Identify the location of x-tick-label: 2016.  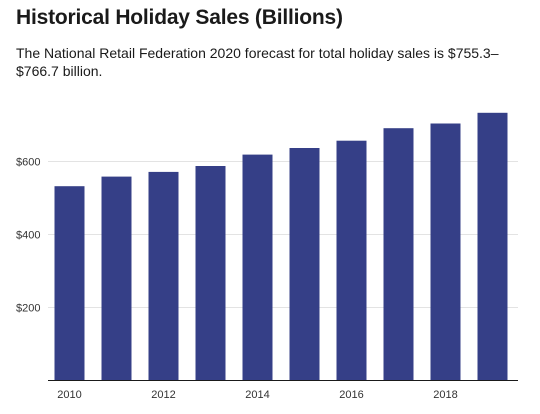
(351, 395).